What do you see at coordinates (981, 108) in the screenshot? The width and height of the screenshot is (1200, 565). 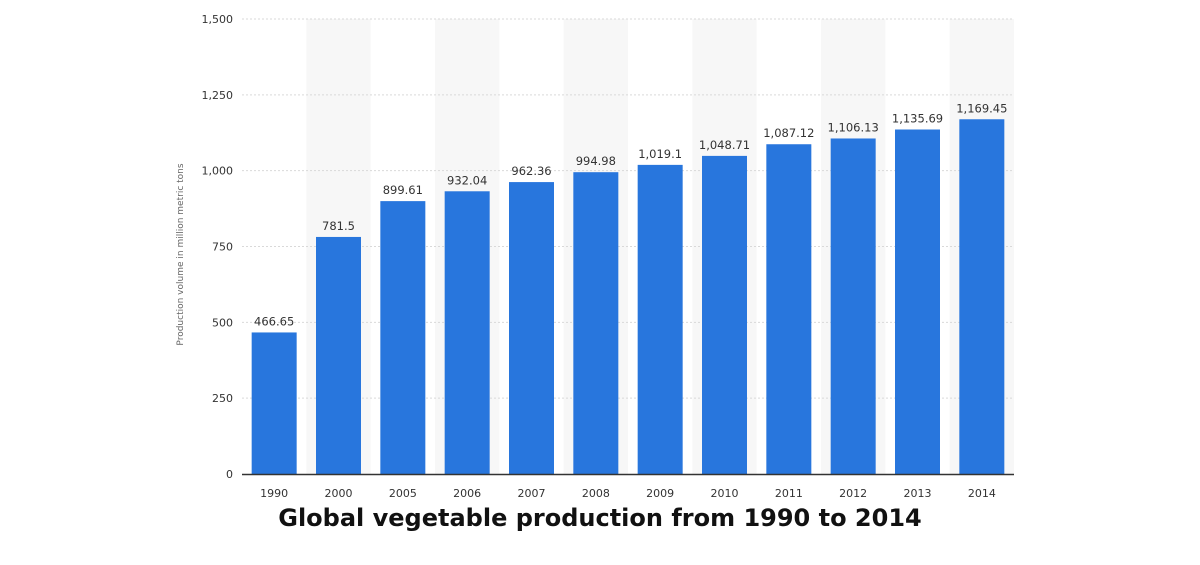 I see `data-label: 1,169.45` at bounding box center [981, 108].